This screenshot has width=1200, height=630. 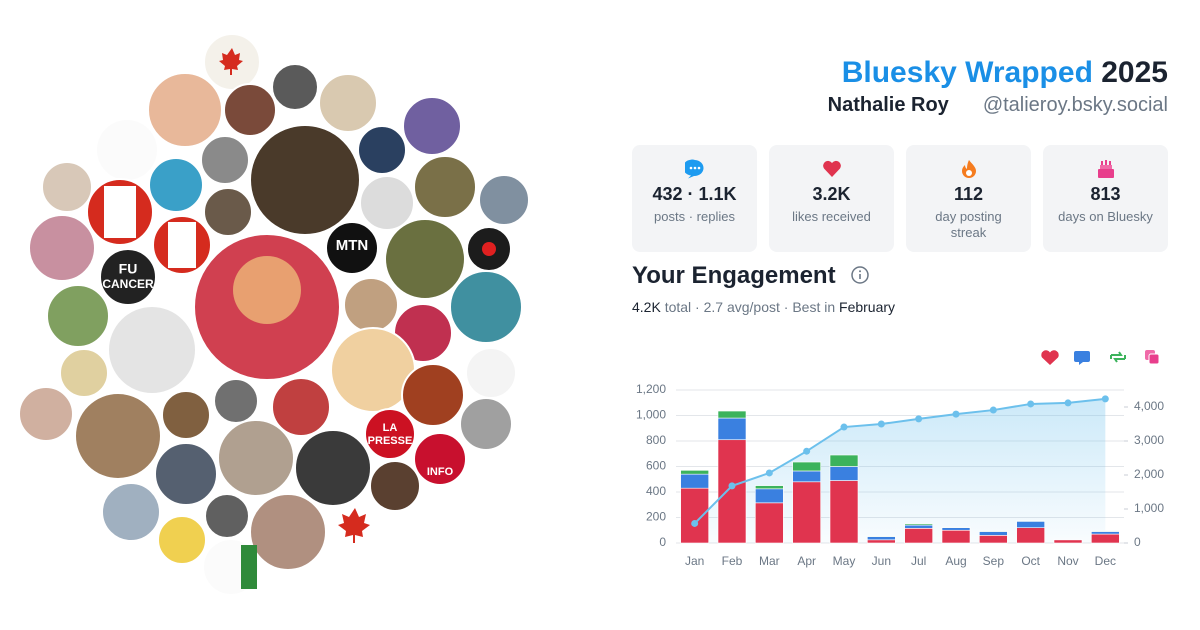 What do you see at coordinates (128, 269) in the screenshot?
I see `avatar-label: FU` at bounding box center [128, 269].